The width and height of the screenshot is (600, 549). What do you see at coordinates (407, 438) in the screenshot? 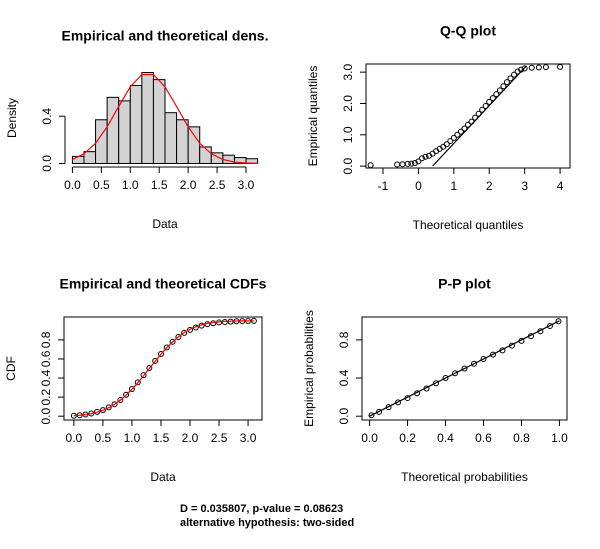
I see `x-tick-label: 0.2` at bounding box center [407, 438].